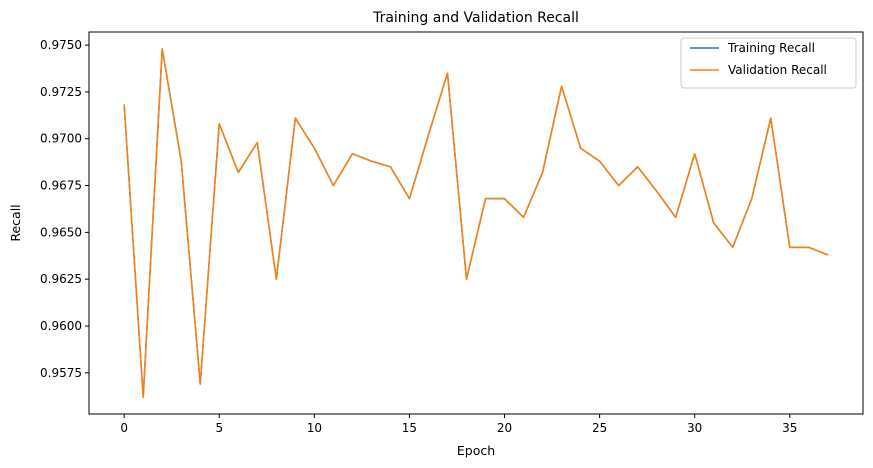  What do you see at coordinates (15, 222) in the screenshot?
I see `y-axis-label: Recall` at bounding box center [15, 222].